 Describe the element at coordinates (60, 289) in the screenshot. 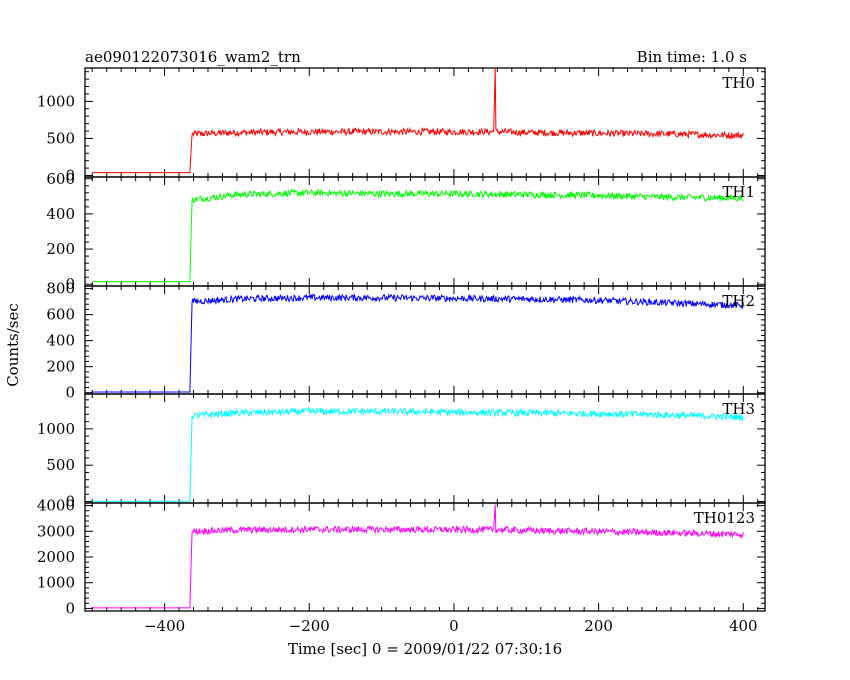

I see `y-tick-label: 800` at that location.